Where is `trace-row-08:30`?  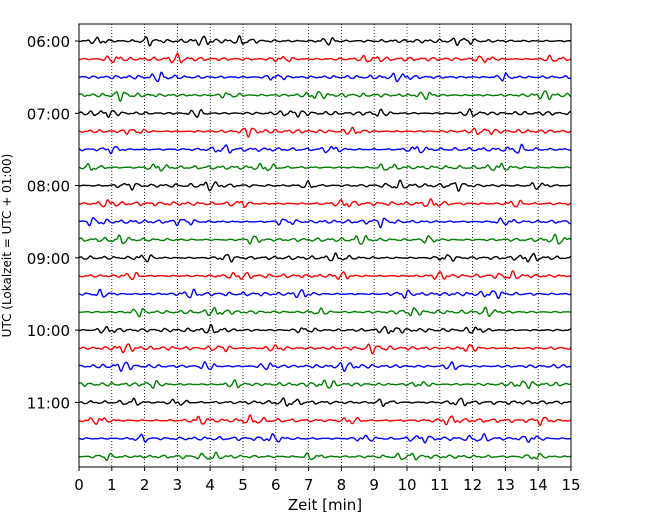 trace-row-08:30 is located at coordinates (325, 223).